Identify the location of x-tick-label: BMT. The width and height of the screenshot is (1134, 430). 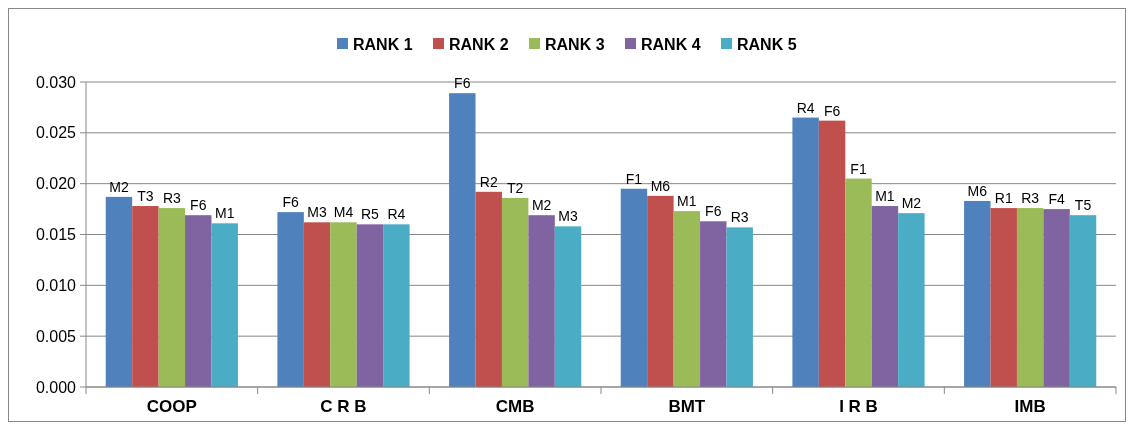
(687, 406).